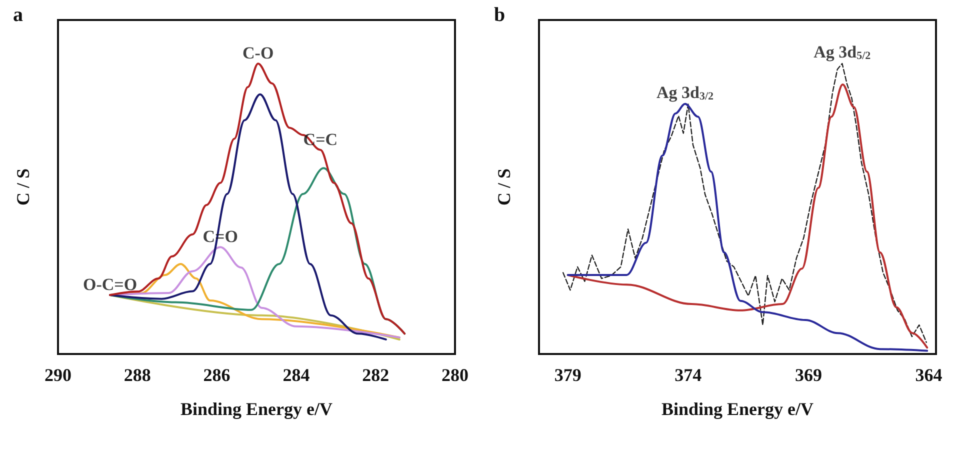 This screenshot has width=962, height=462. What do you see at coordinates (928, 375) in the screenshot?
I see `x-tick-label: 364` at bounding box center [928, 375].